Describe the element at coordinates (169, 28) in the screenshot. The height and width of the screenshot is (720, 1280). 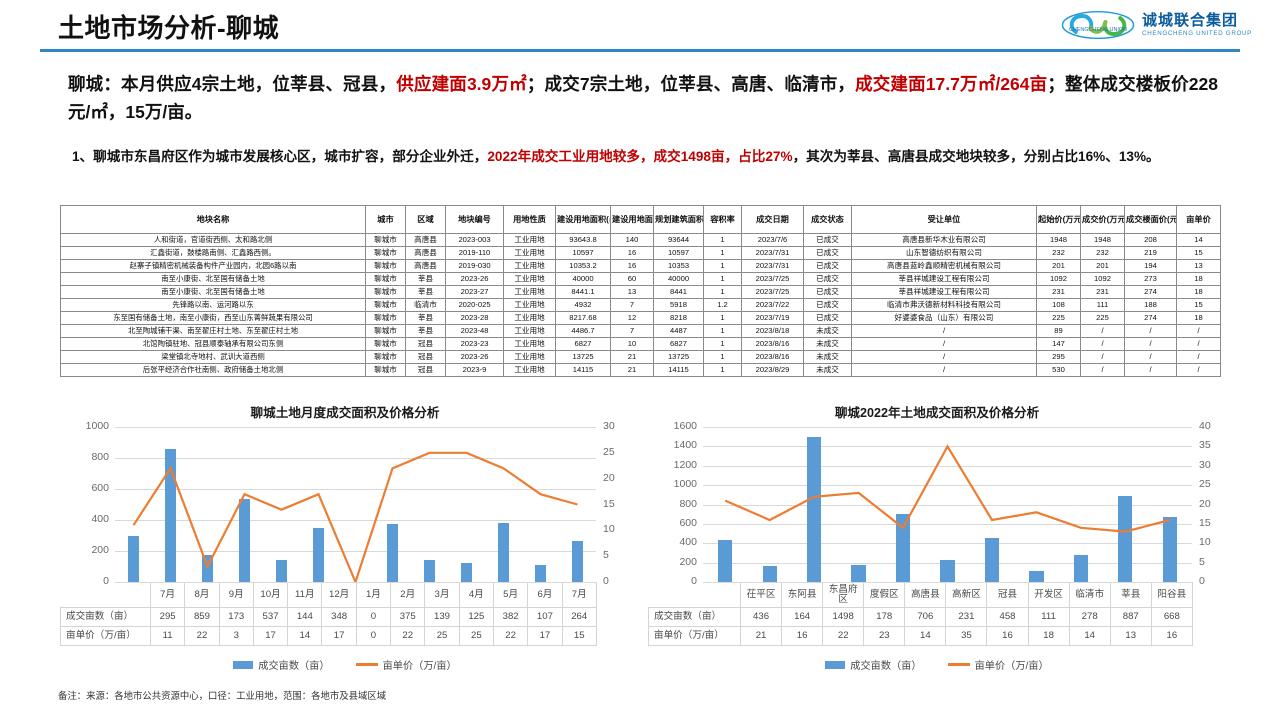
I see `page-title: 土地市场分析-聊城` at that location.